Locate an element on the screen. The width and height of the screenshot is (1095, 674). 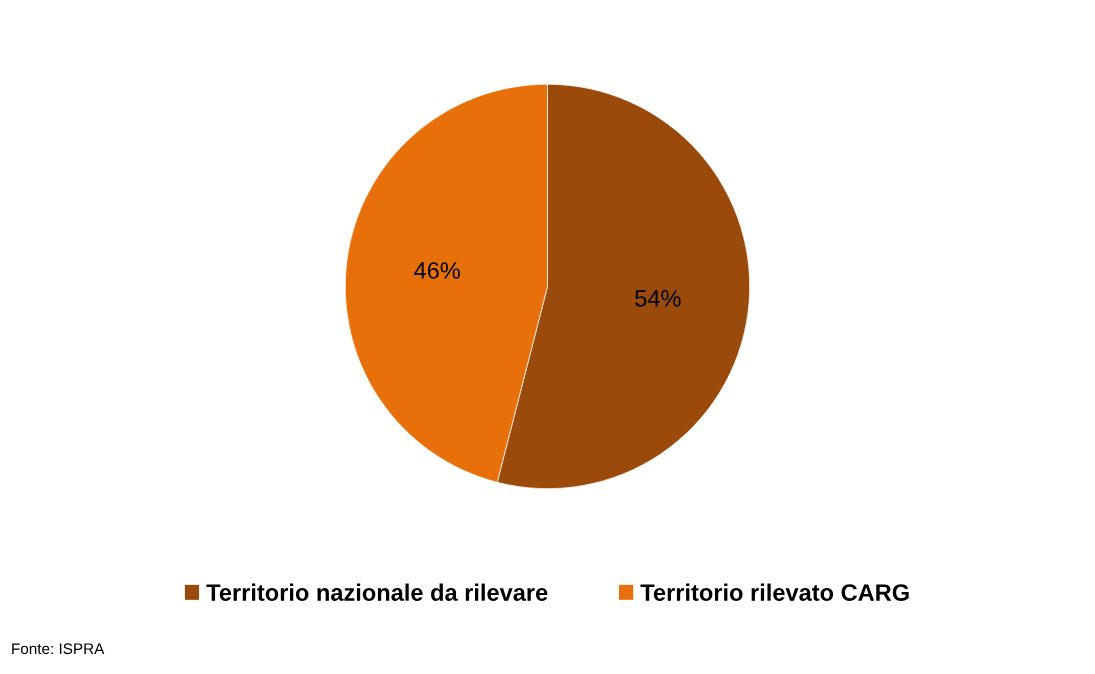
data-label: 54% is located at coordinates (658, 298).